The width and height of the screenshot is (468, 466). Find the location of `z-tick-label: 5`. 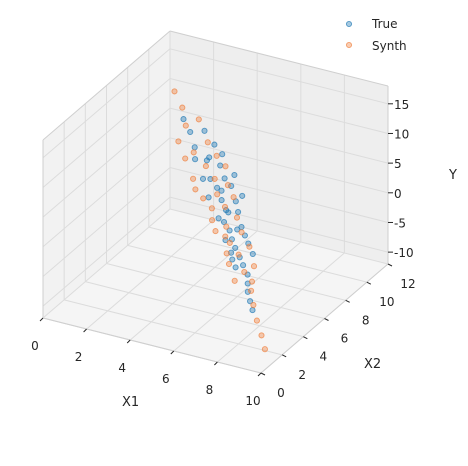

z-tick-label: 5 is located at coordinates (398, 164).